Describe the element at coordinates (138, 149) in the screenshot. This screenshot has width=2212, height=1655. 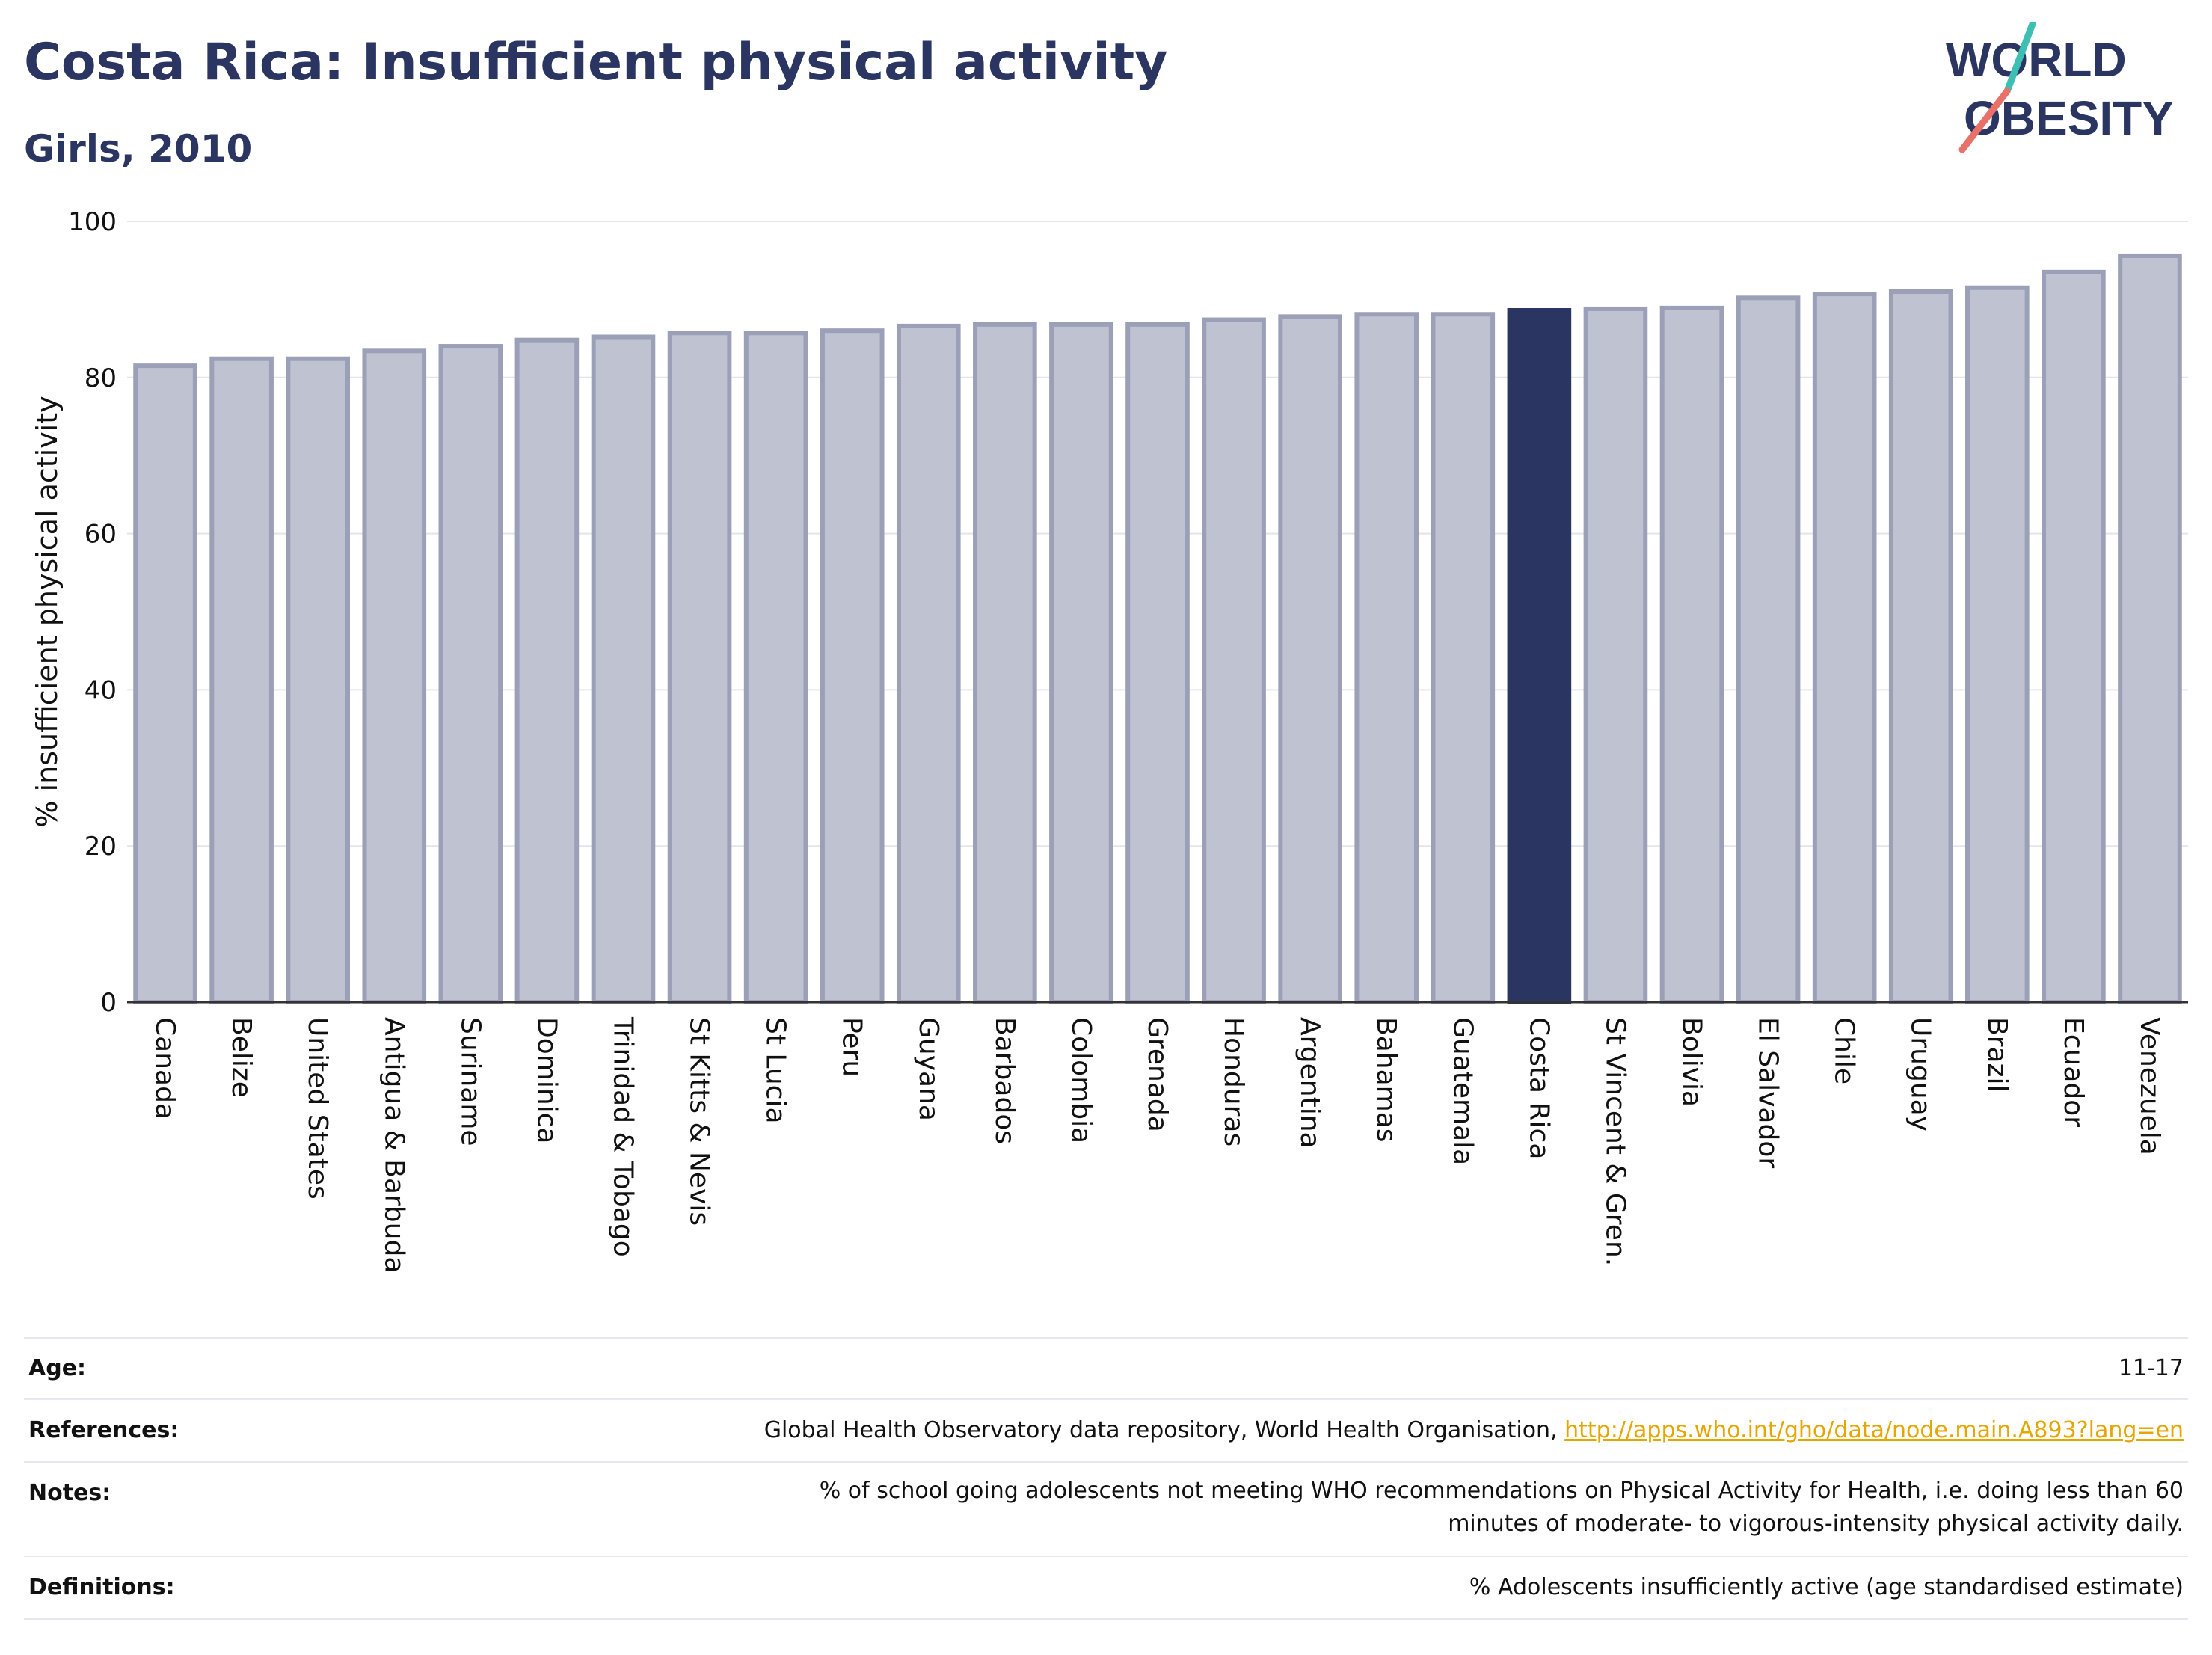
I see `chart-subtitle: Girls, 2010` at that location.